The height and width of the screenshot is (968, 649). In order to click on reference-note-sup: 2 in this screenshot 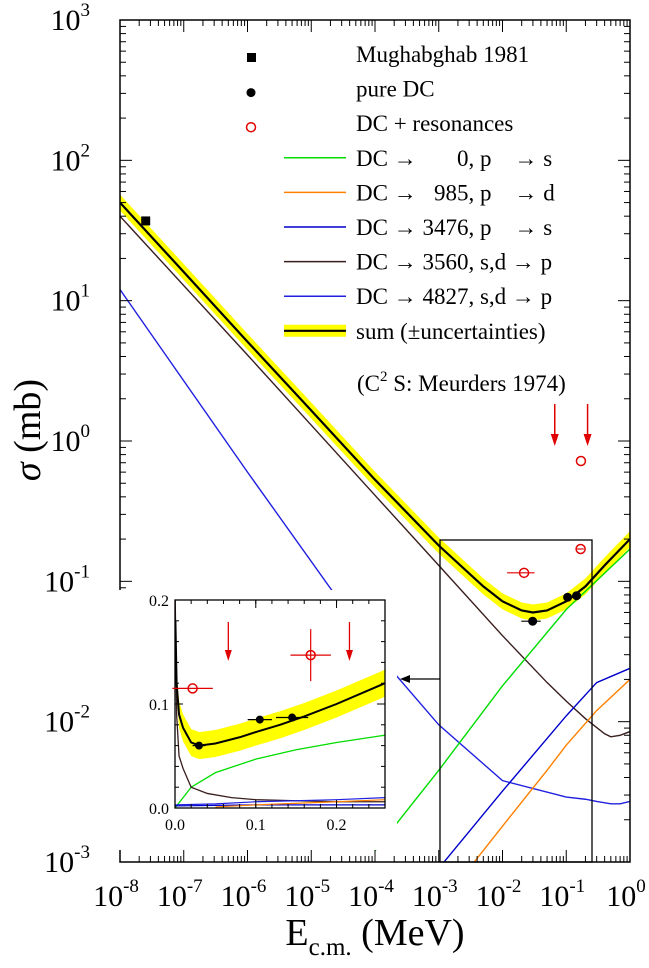, I will do `click(384, 377)`.